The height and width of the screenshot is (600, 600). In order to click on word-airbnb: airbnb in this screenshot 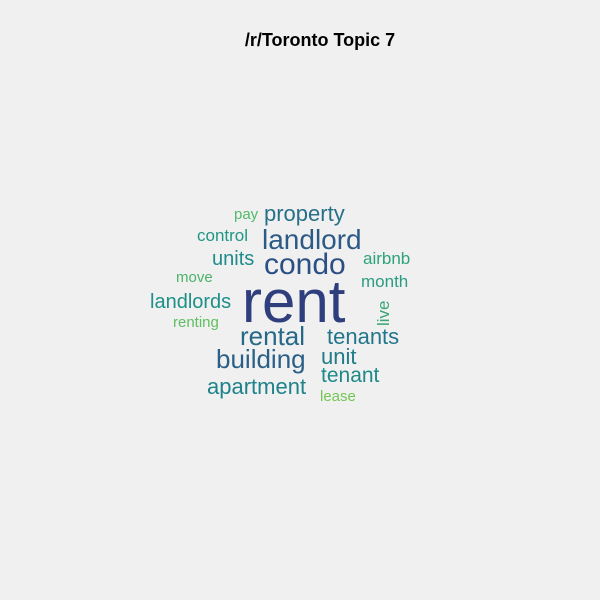, I will do `click(387, 258)`.